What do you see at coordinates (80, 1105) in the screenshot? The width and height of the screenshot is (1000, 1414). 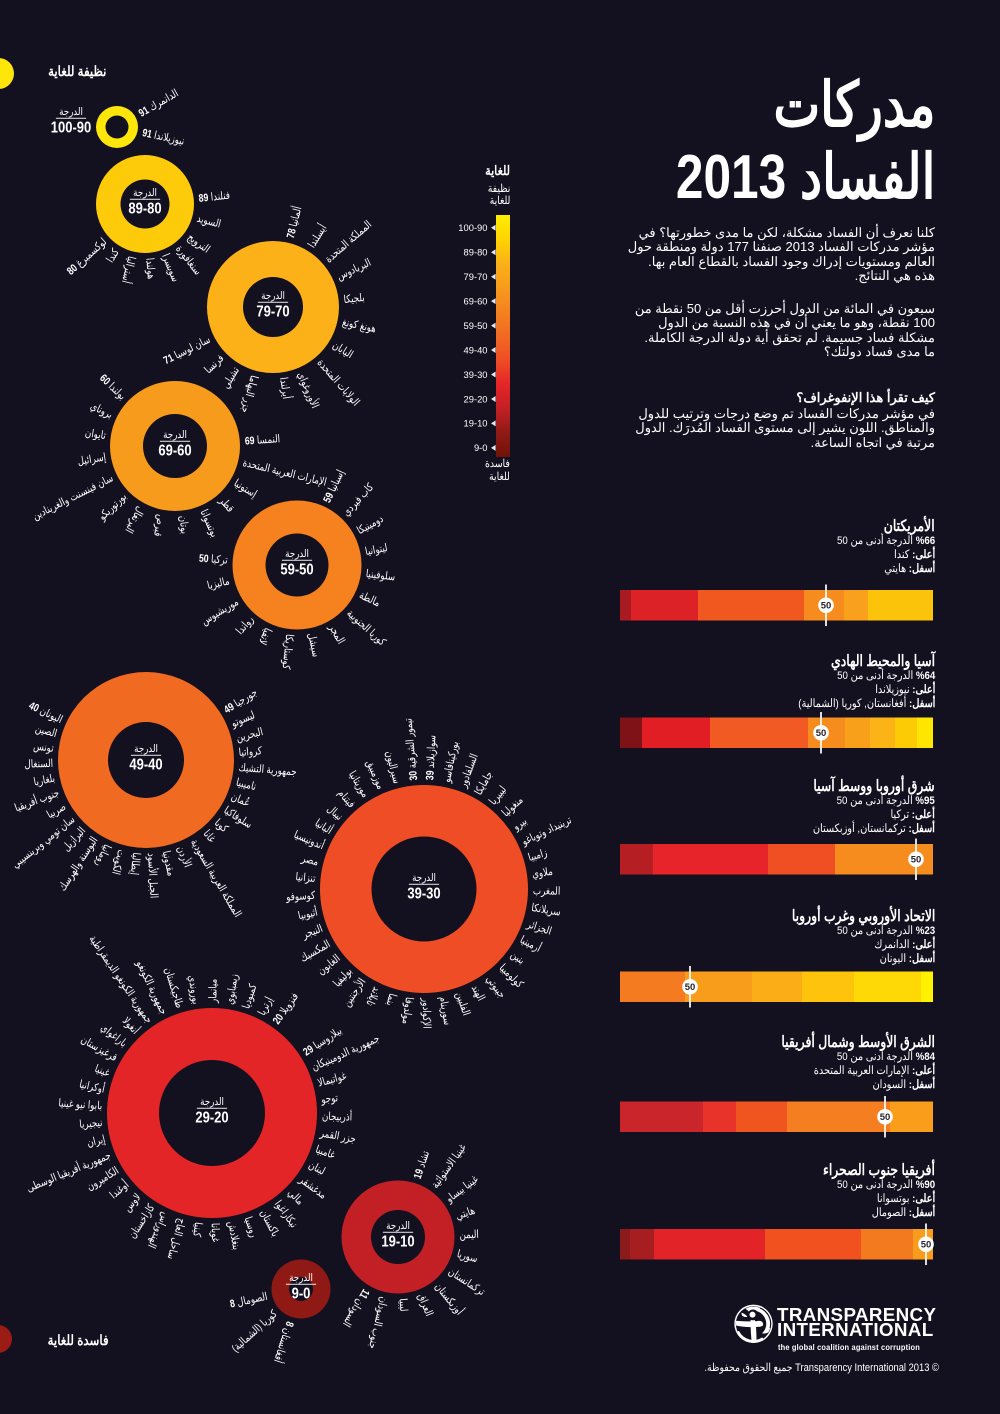 I see `svg-text: بابوا نيو غينيا` at bounding box center [80, 1105].